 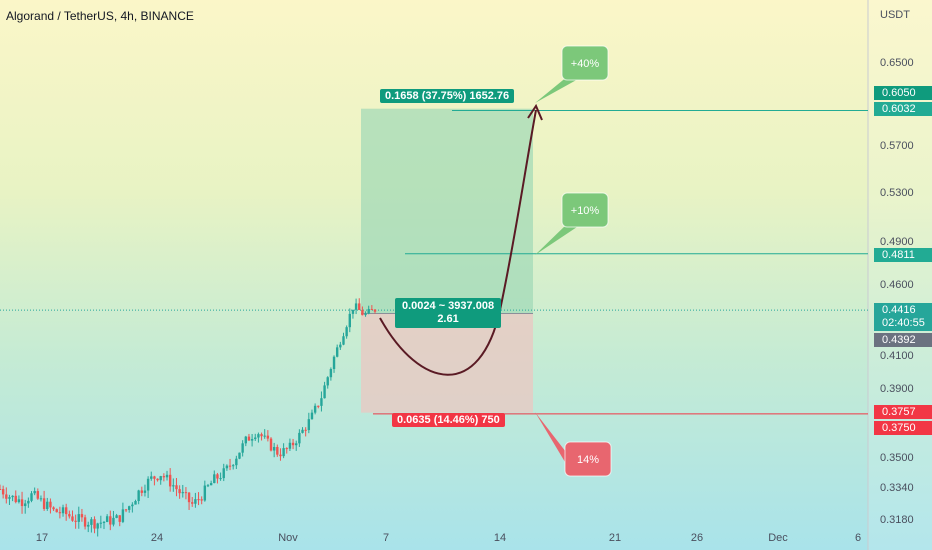 I want to click on arrow-head, so click(x=535, y=112).